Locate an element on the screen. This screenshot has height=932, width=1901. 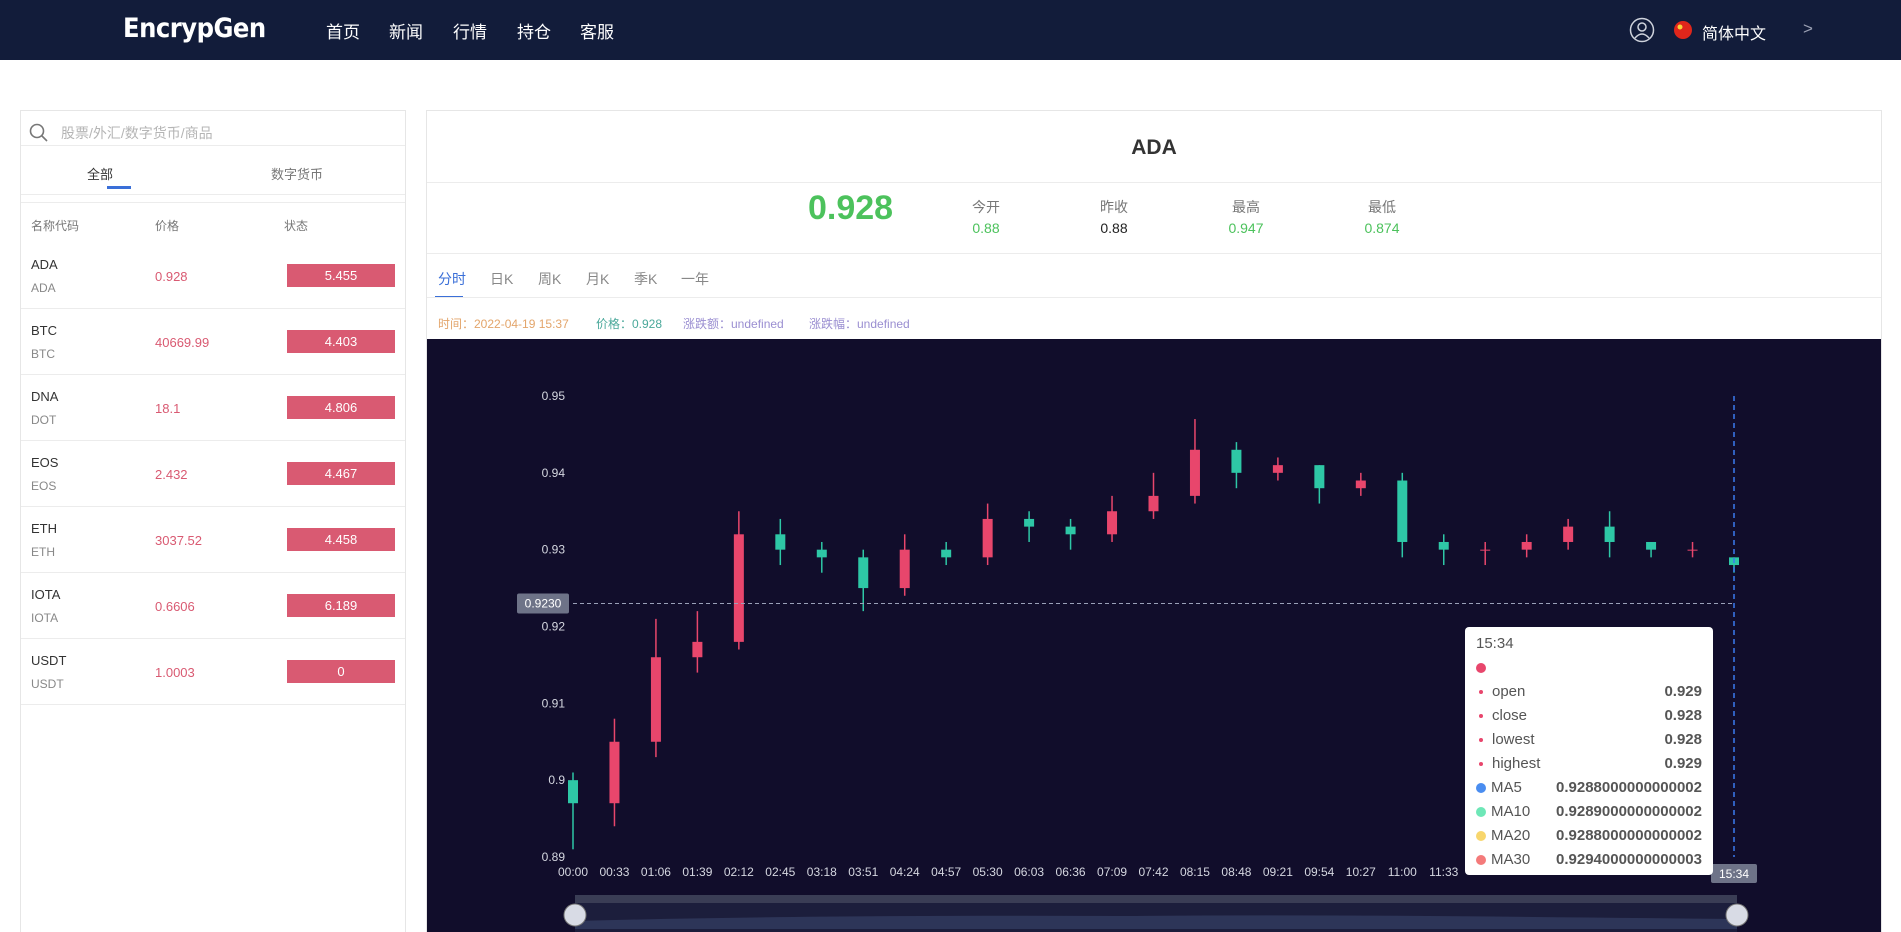
tooltip-value: 0.928 is located at coordinates (1683, 739).